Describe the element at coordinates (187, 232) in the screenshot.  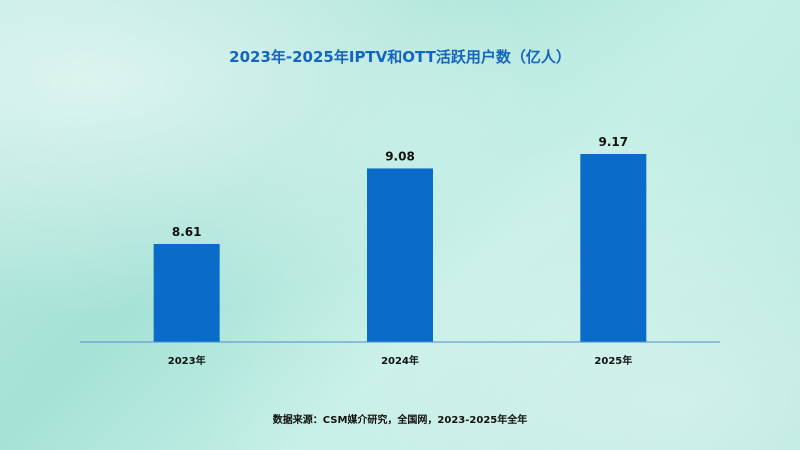
I see `data-label: 8.61` at that location.